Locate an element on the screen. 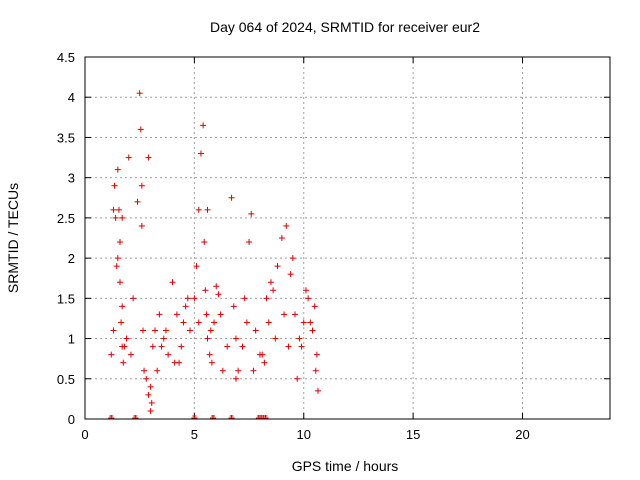  y-tick-label: 3 is located at coordinates (71, 178).